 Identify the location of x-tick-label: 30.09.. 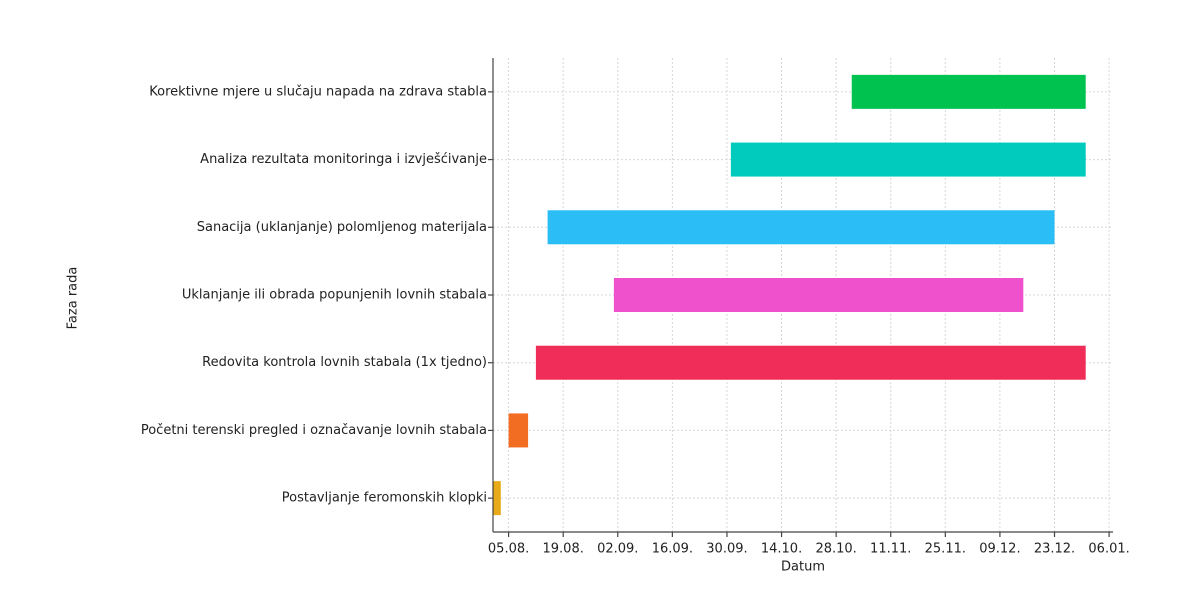
(726, 549).